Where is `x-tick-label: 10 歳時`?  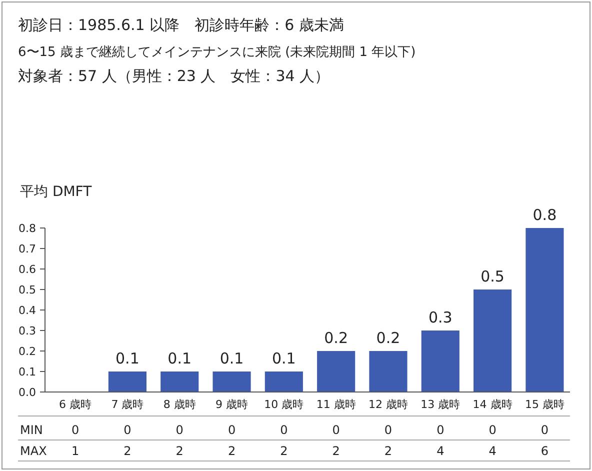
x-tick-label: 10 歳時 is located at coordinates (284, 404).